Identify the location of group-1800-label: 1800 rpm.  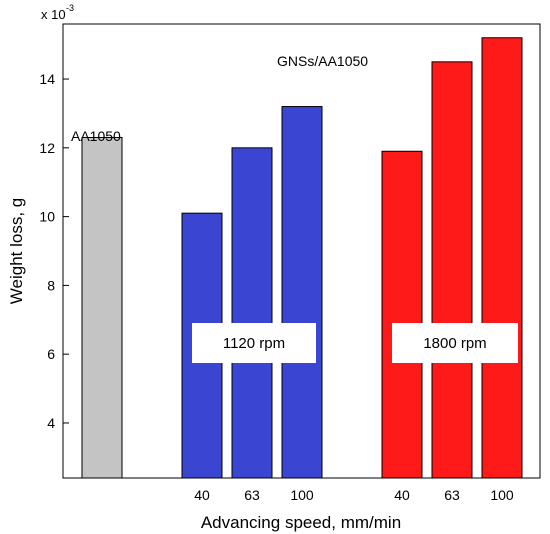
(454, 343).